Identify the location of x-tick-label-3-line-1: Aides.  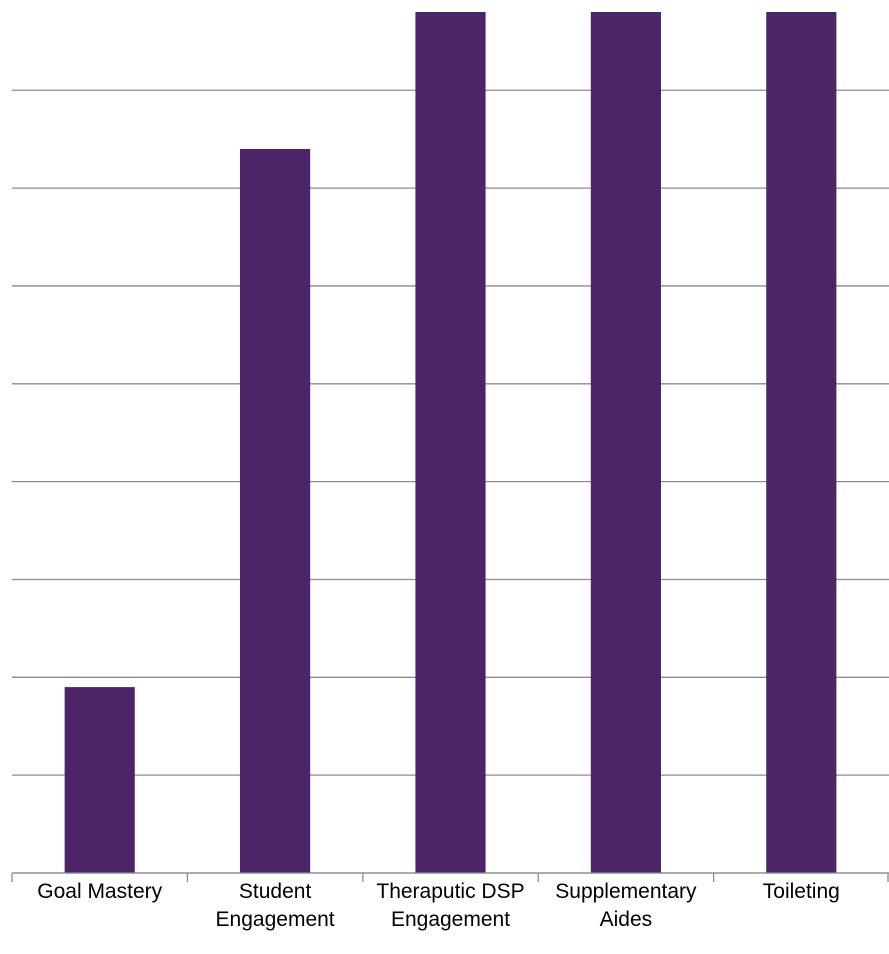
(626, 919).